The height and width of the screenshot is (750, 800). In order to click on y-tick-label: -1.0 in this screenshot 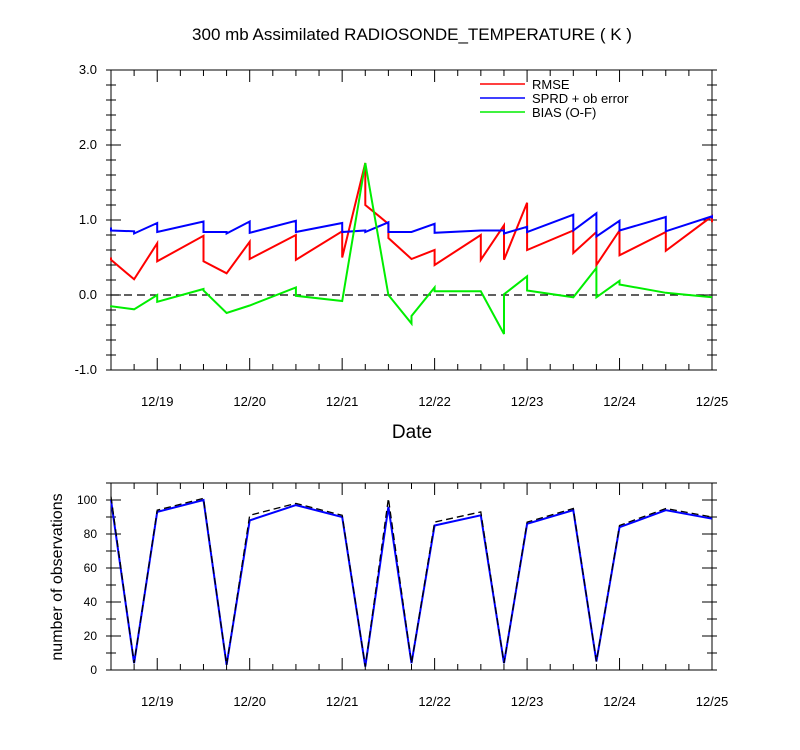, I will do `click(86, 369)`.